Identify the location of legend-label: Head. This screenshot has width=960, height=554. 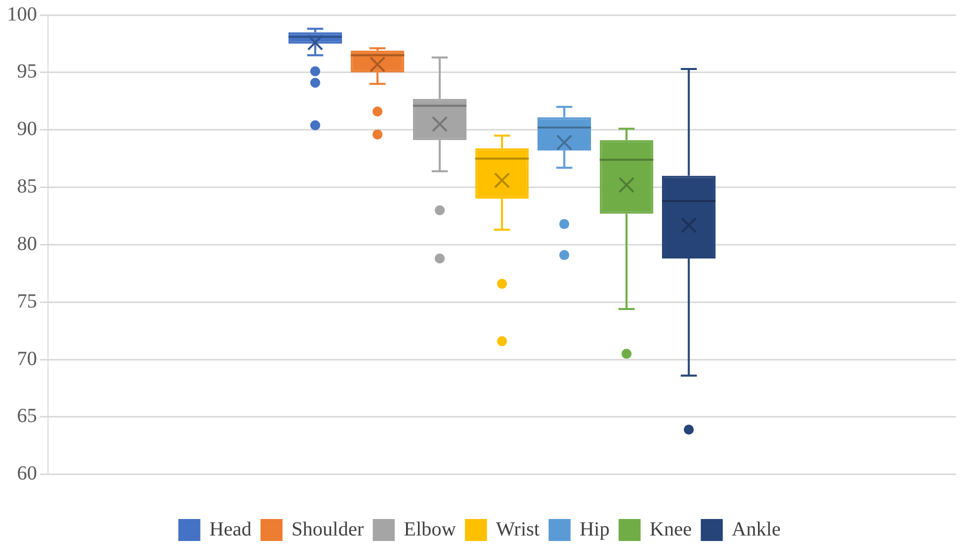
(230, 529).